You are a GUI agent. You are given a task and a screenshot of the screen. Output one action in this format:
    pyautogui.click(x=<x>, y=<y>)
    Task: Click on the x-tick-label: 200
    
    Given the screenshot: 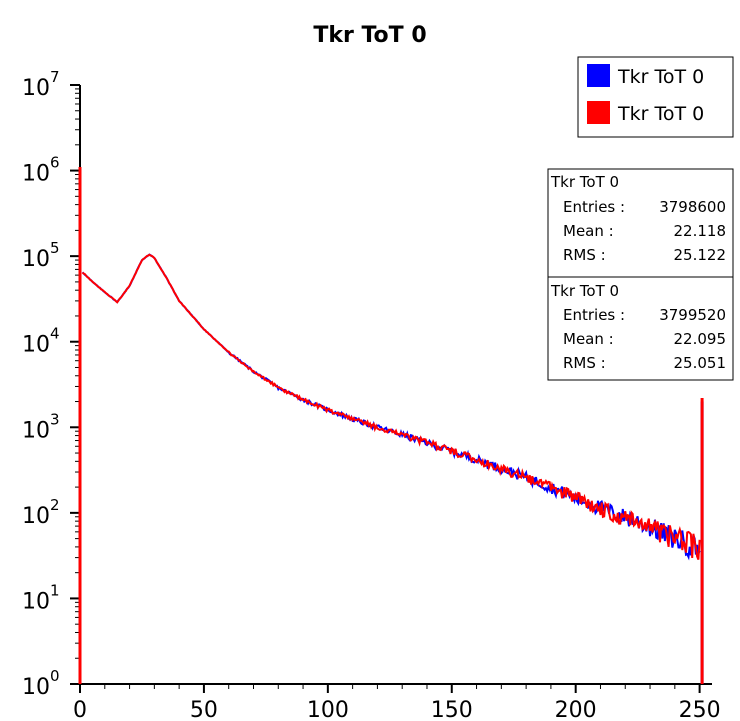 What is the action you would take?
    pyautogui.click(x=576, y=709)
    